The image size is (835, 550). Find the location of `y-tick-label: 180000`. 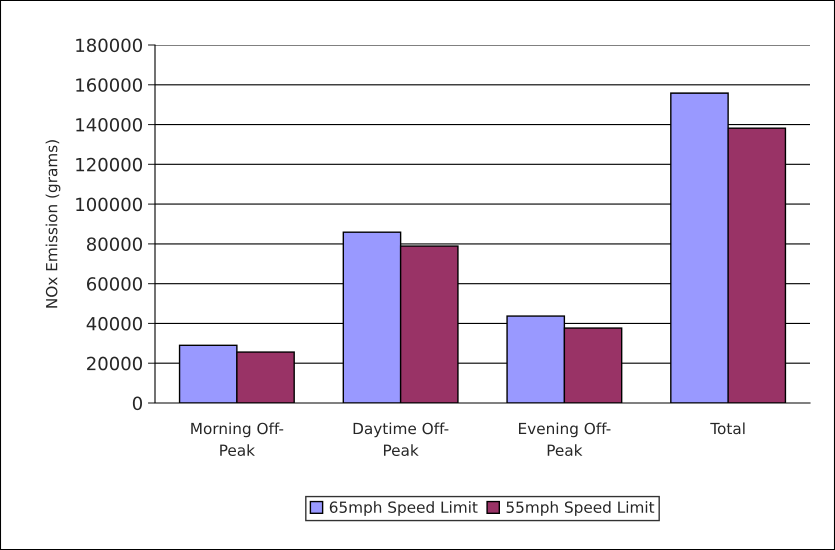

y-tick-label: 180000 is located at coordinates (109, 45).